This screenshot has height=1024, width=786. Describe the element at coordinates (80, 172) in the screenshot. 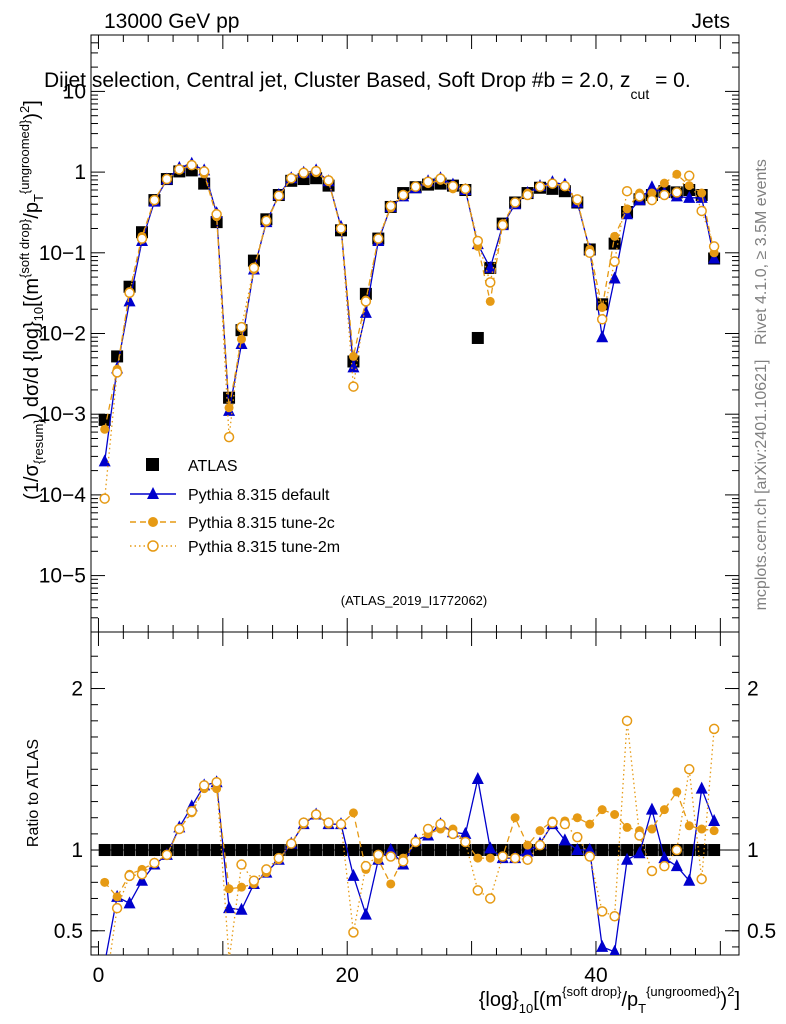

I see `main-y-tick-label: 1` at that location.